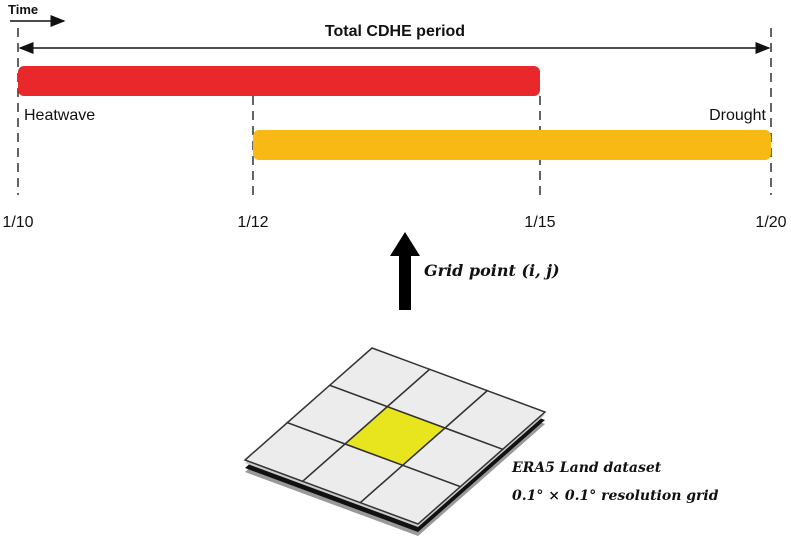 The image size is (791, 549). What do you see at coordinates (539, 222) in the screenshot?
I see `date-label: 1/15` at bounding box center [539, 222].